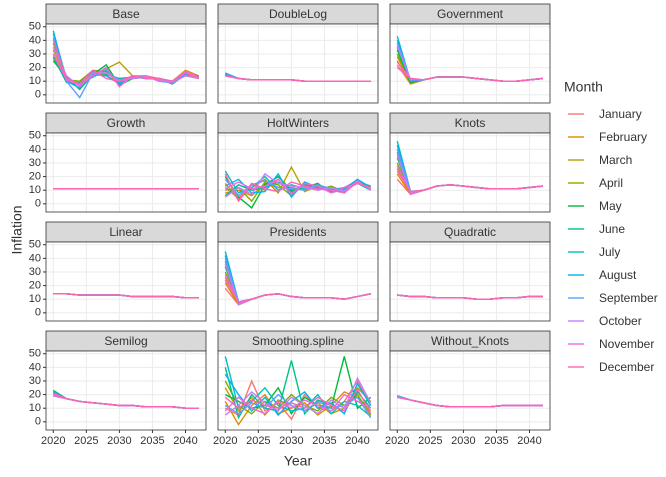 This screenshot has height=477, width=666. What do you see at coordinates (17, 229) in the screenshot?
I see `y-axis-label: Inflation` at bounding box center [17, 229].